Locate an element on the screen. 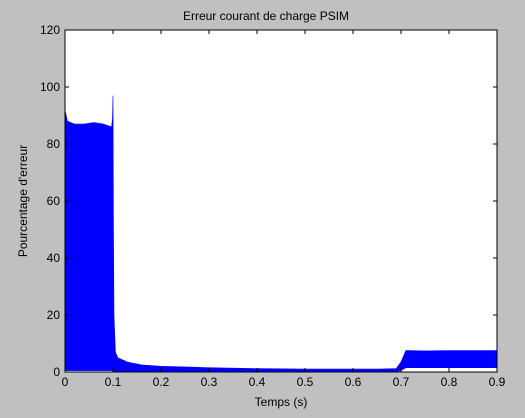 The image size is (525, 418). y-tick-label: 60 is located at coordinates (54, 201).